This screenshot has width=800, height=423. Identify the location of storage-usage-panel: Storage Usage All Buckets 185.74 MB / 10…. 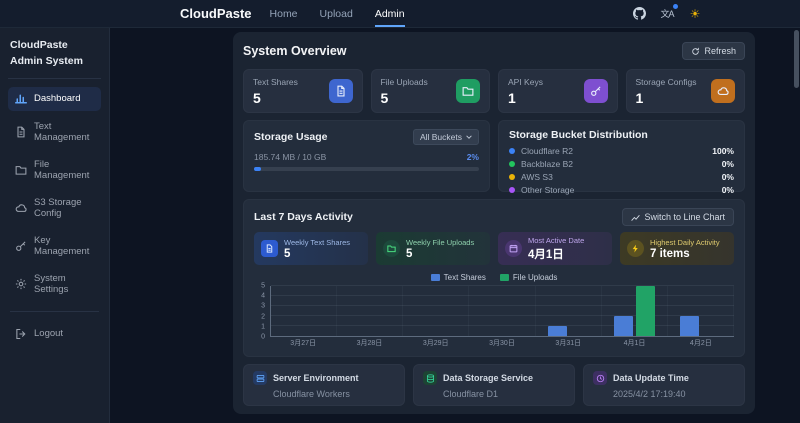
(366, 156).